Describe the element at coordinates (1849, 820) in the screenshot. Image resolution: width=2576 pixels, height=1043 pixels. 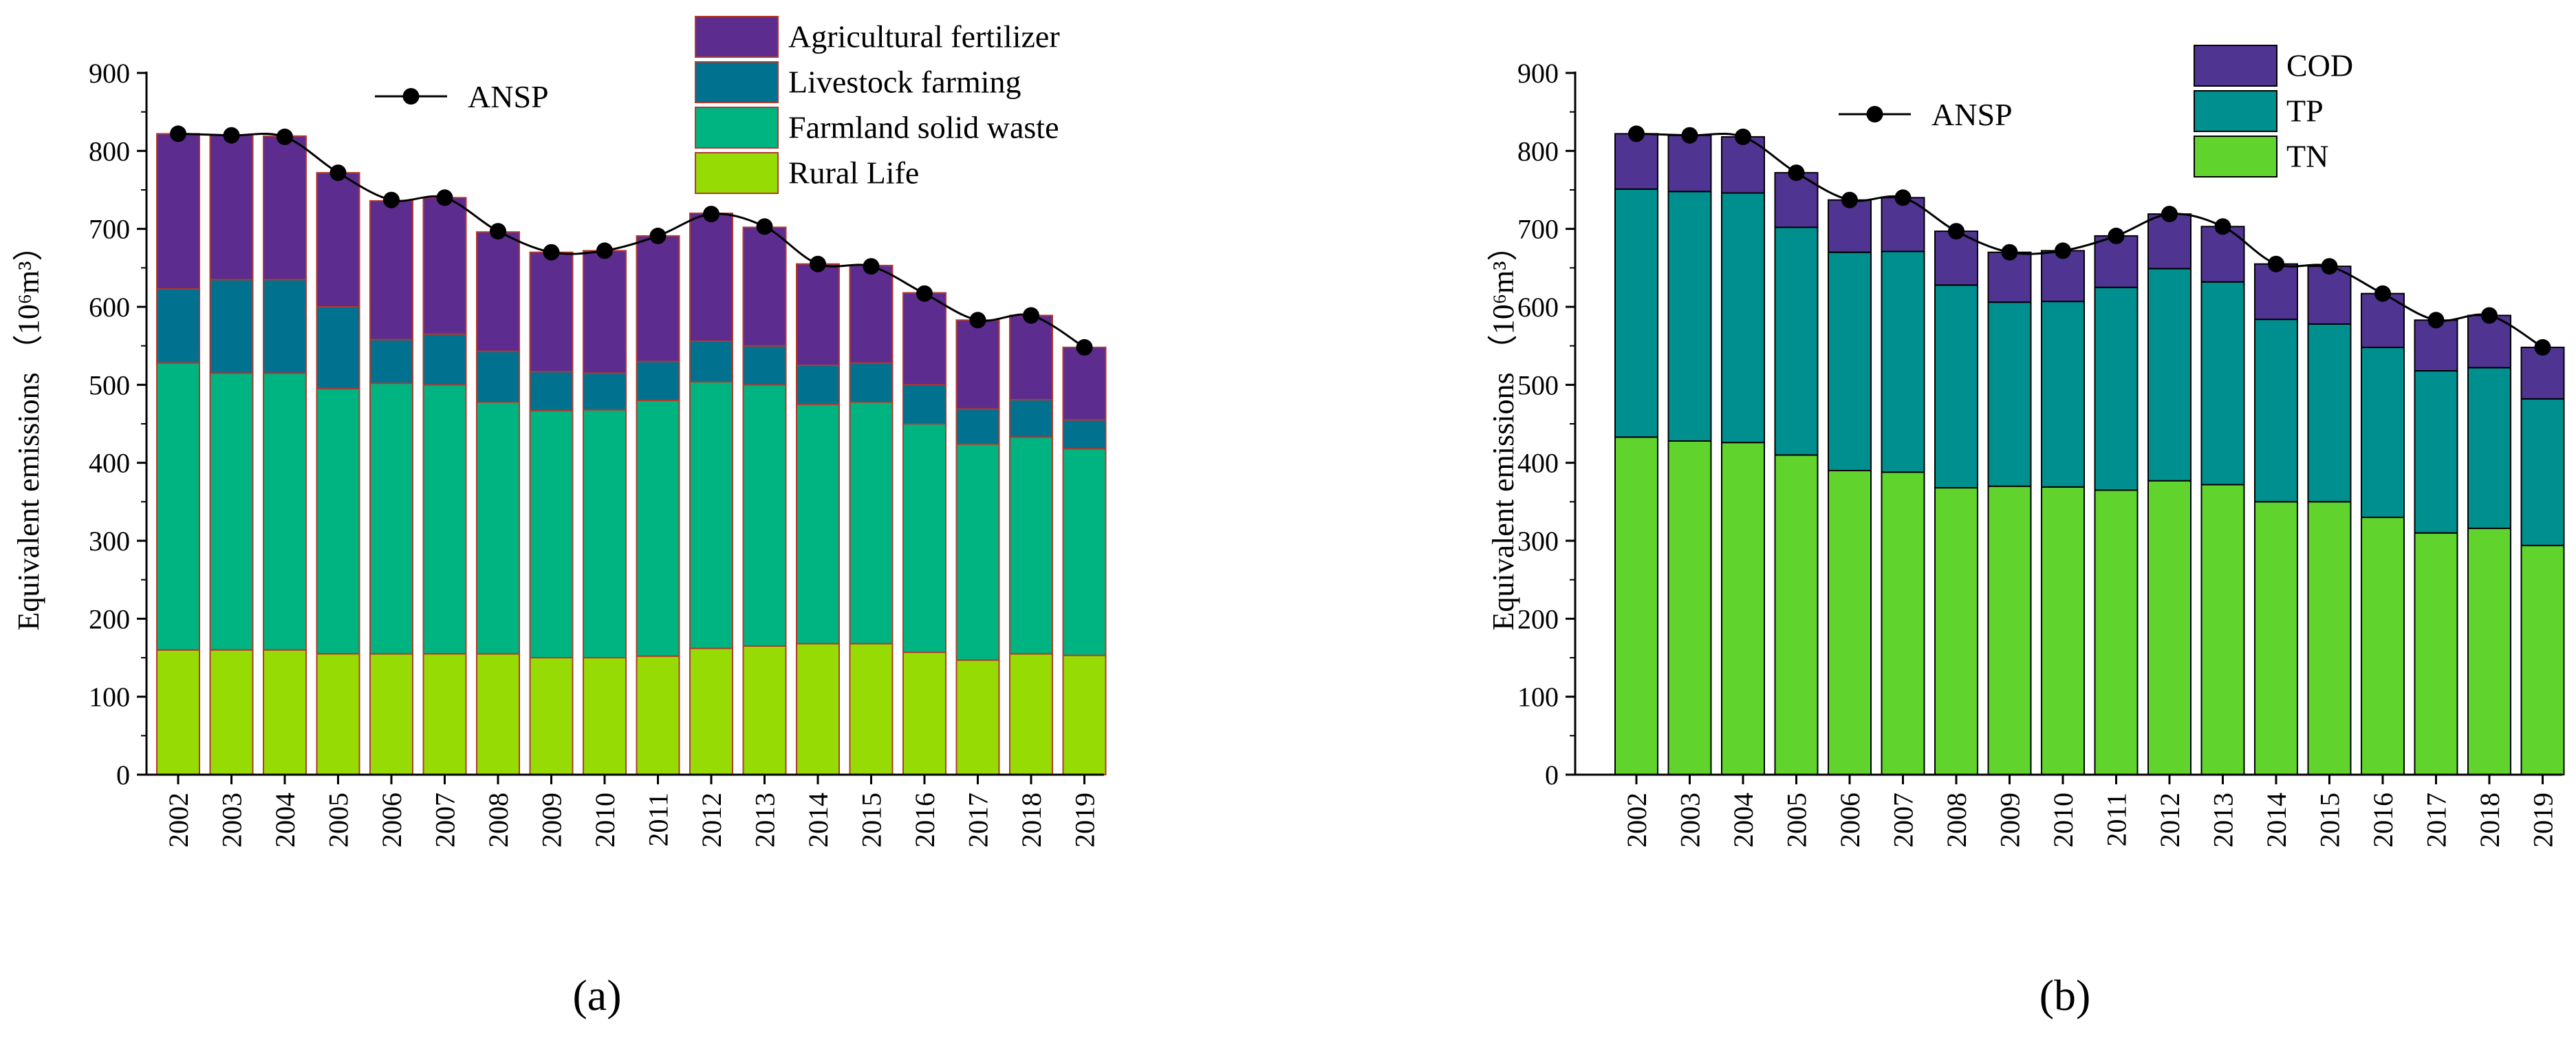
I see `x-tick-label: 2006` at that location.